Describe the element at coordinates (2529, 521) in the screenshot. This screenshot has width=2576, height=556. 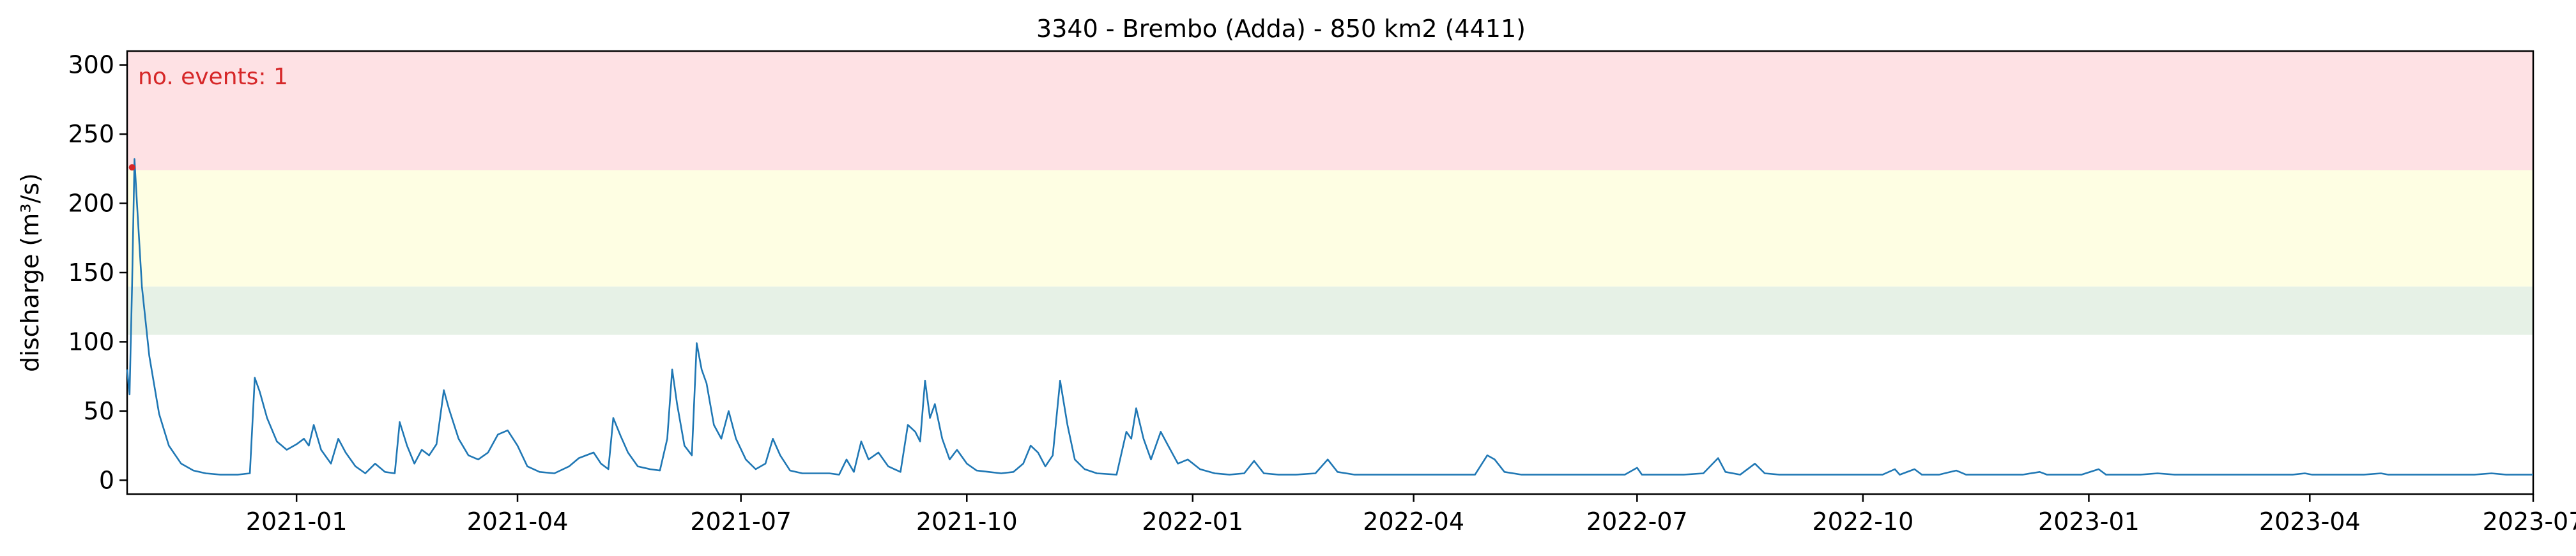
I see `x-tick-label: 2023-07` at that location.